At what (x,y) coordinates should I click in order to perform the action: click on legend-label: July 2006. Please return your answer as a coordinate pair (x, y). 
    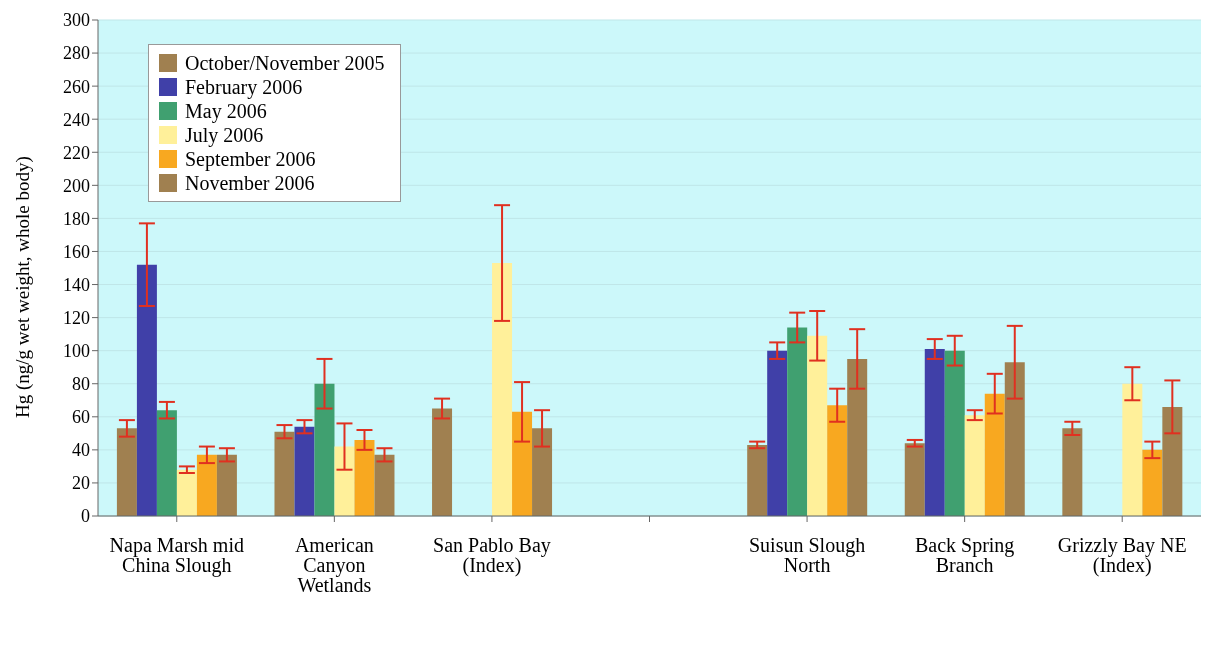
    Looking at the image, I should click on (224, 135).